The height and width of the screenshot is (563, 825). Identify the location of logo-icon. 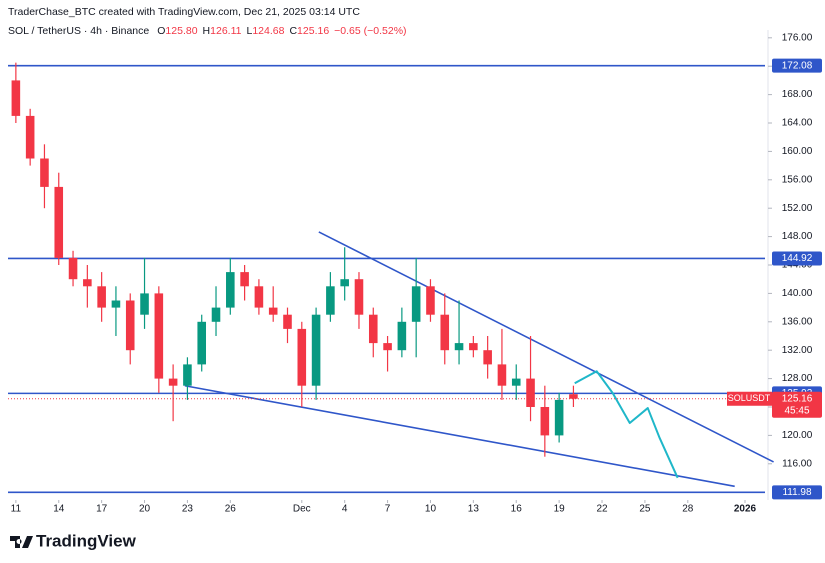
(21, 542).